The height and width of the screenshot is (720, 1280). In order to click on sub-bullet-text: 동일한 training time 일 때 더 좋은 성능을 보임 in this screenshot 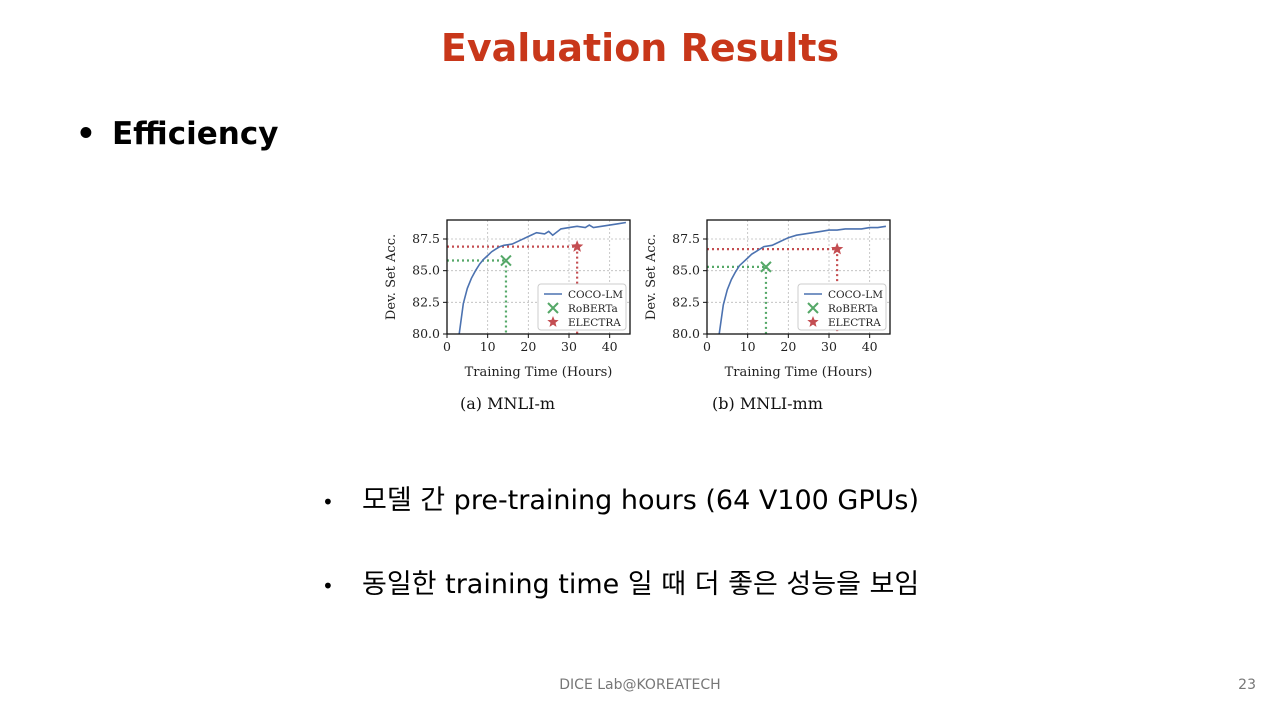, I will do `click(641, 584)`.